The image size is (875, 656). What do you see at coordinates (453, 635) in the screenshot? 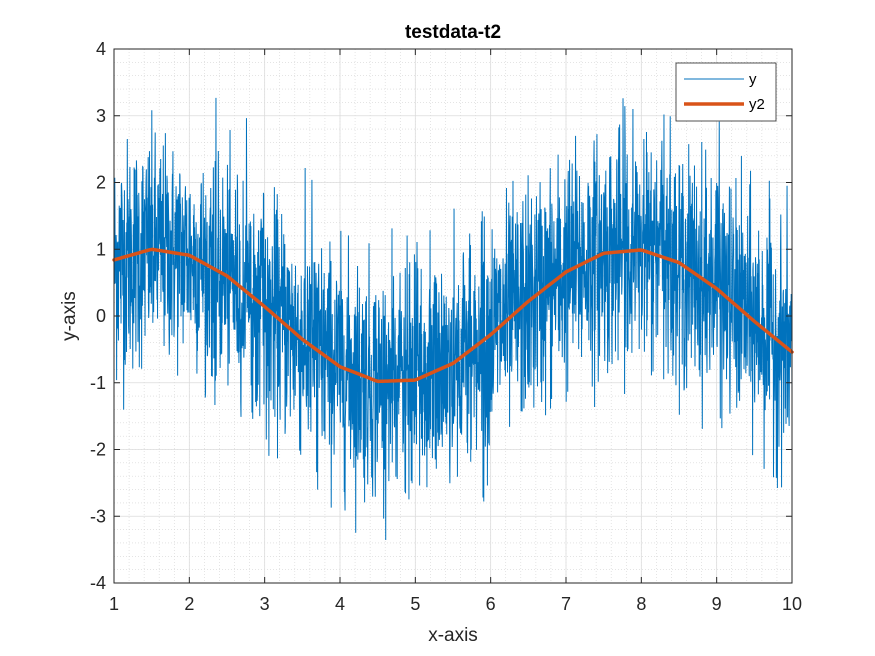
I see `x-axis-label: x-axis` at bounding box center [453, 635].